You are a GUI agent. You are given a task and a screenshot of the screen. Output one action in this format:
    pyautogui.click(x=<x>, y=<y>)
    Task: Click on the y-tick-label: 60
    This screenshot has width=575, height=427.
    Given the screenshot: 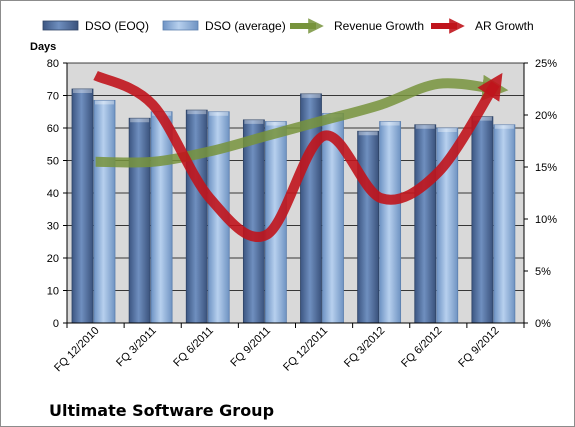 What is the action you would take?
    pyautogui.click(x=53, y=129)
    